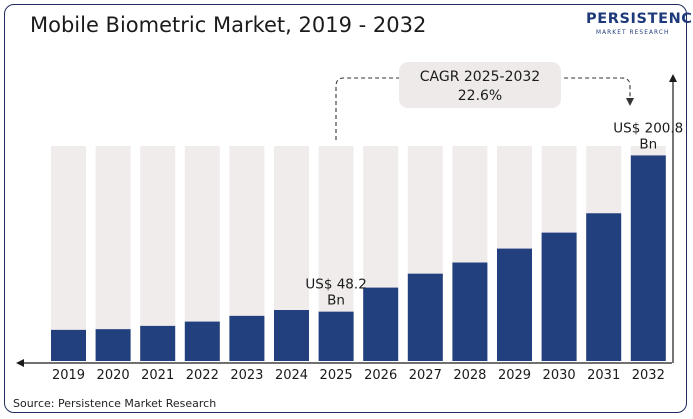 This screenshot has height=419, width=693. I want to click on bar-2031, so click(604, 287).